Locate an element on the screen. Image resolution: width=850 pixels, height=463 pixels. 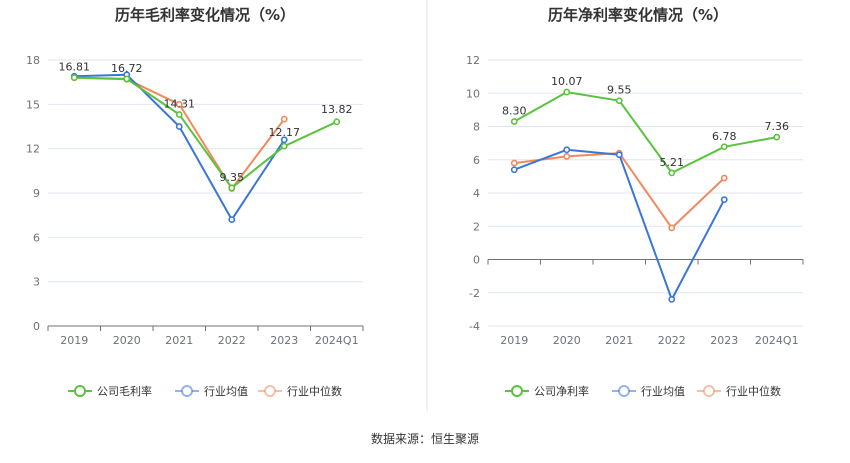
y-tick-label: 4 is located at coordinates (476, 193).